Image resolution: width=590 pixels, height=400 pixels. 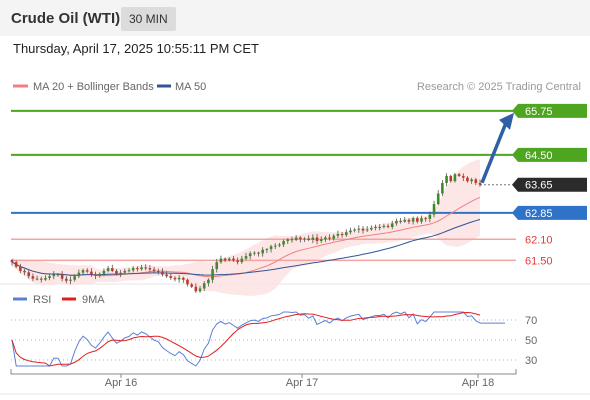 I want to click on rsi-legend-label: RSI, so click(x=42, y=300).